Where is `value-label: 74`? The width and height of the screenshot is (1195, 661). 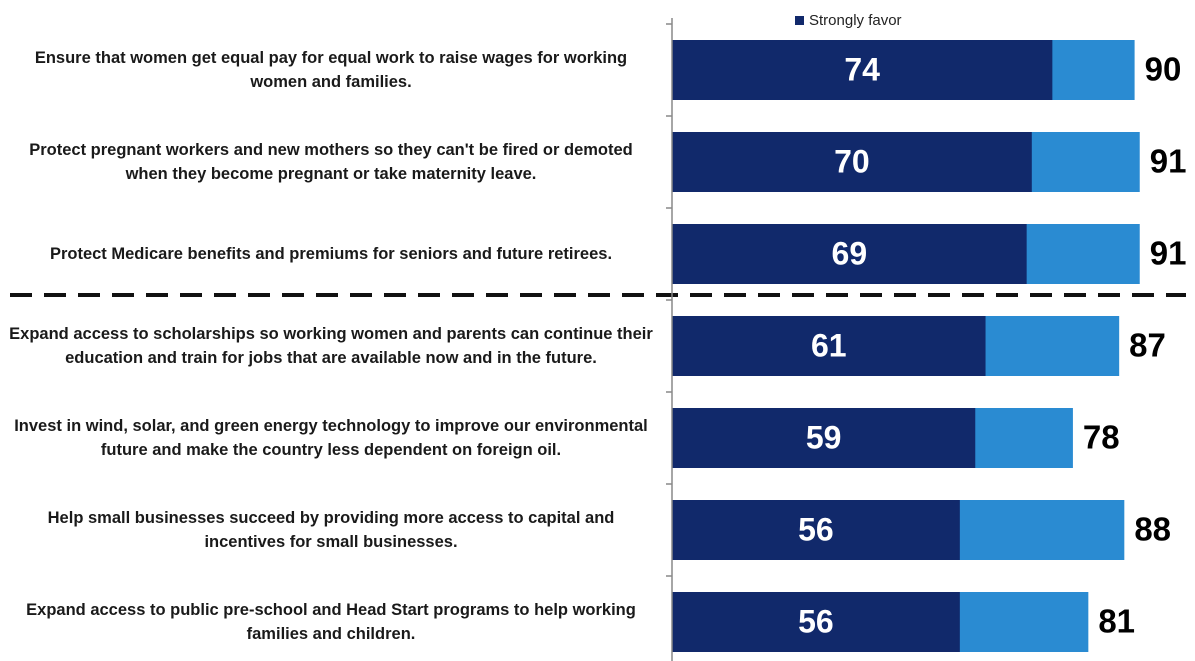
value-label: 74 is located at coordinates (862, 69).